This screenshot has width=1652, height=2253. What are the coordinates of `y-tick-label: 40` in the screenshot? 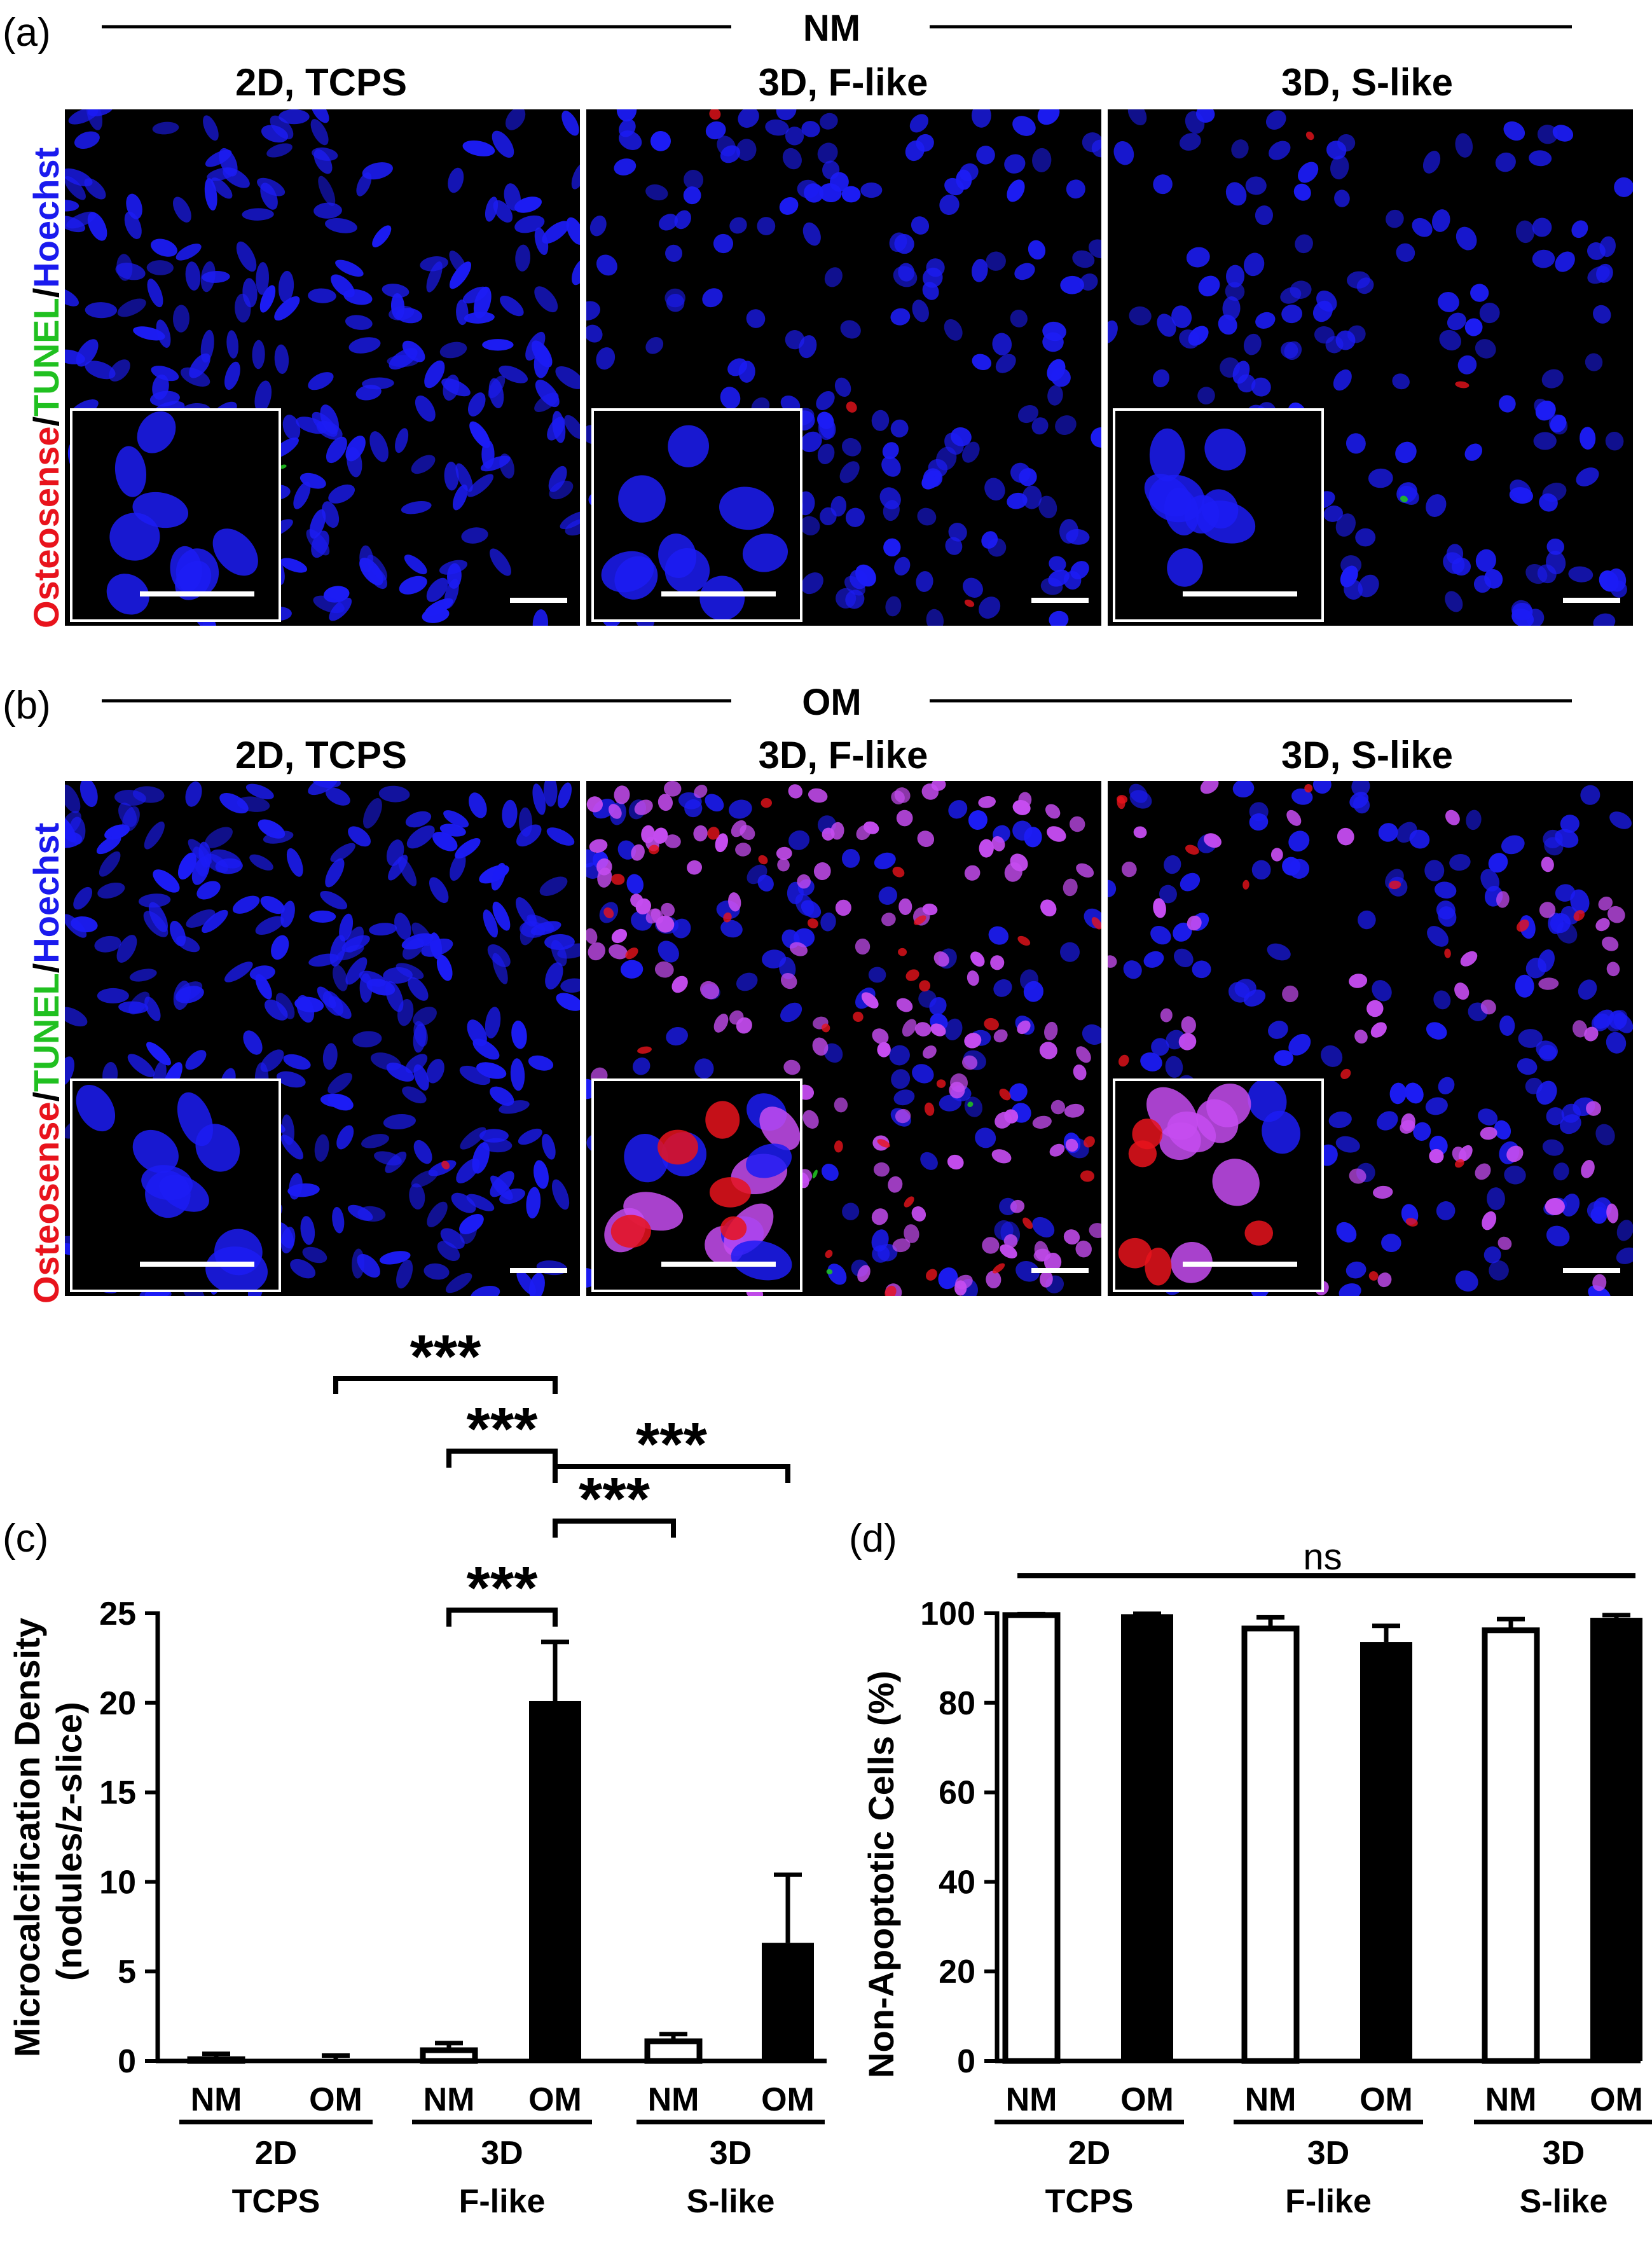 It's located at (957, 1882).